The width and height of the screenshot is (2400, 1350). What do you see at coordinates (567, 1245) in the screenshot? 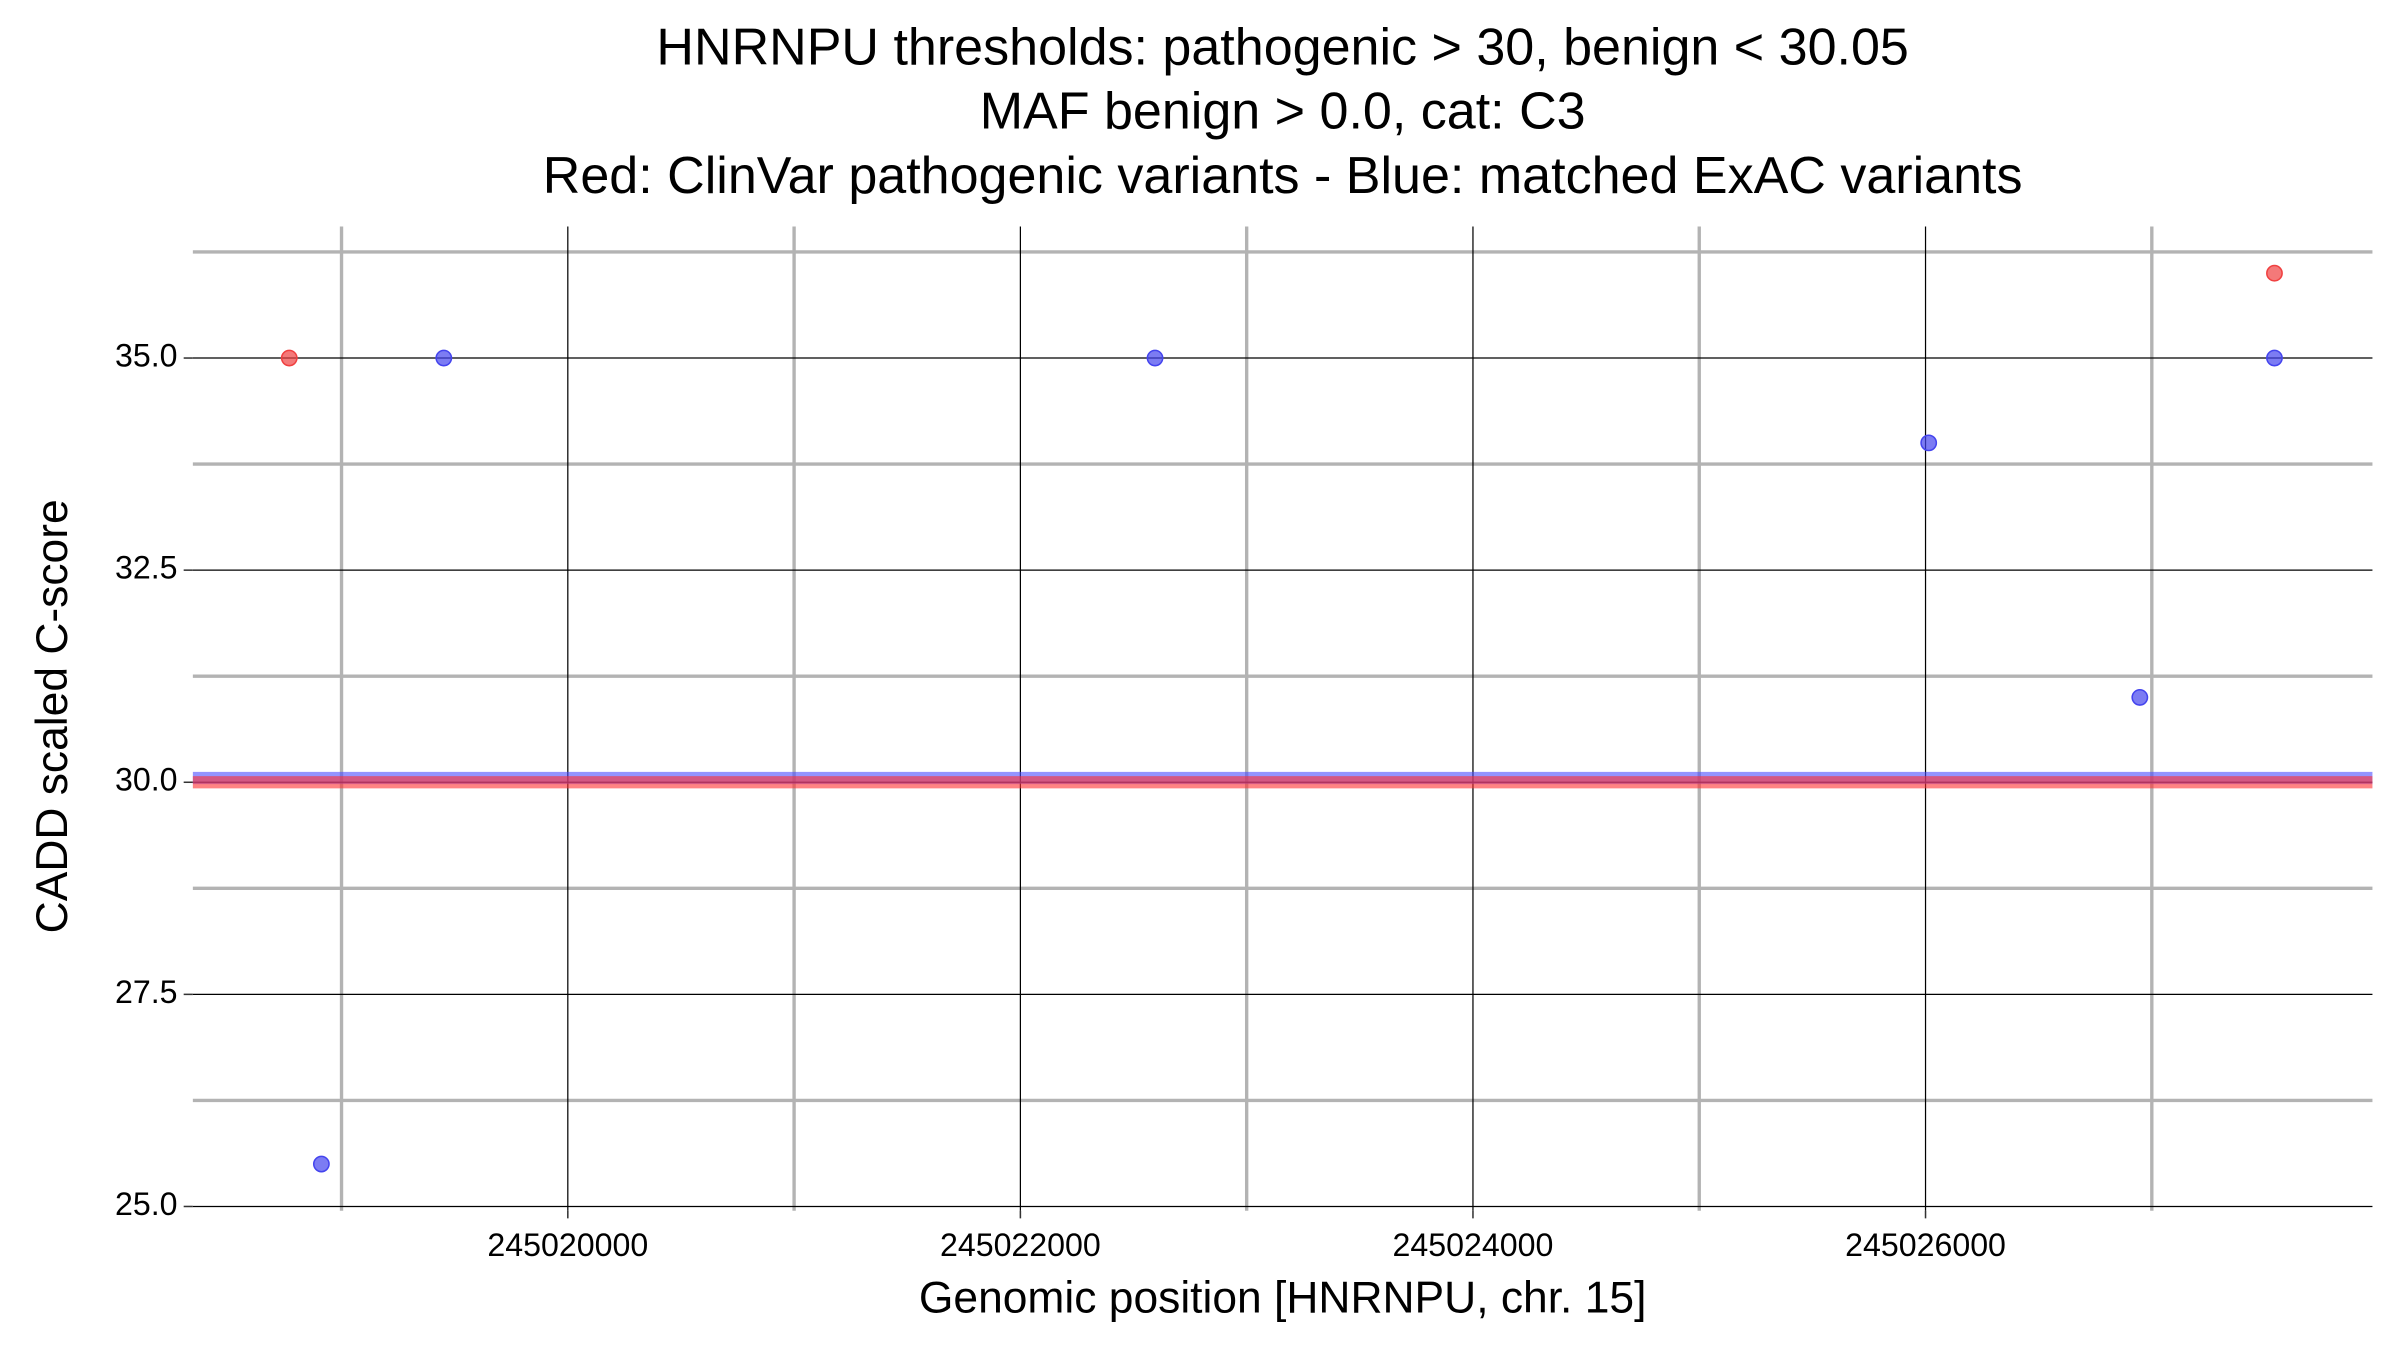
I see `x-tick-label: 245020000` at bounding box center [567, 1245].